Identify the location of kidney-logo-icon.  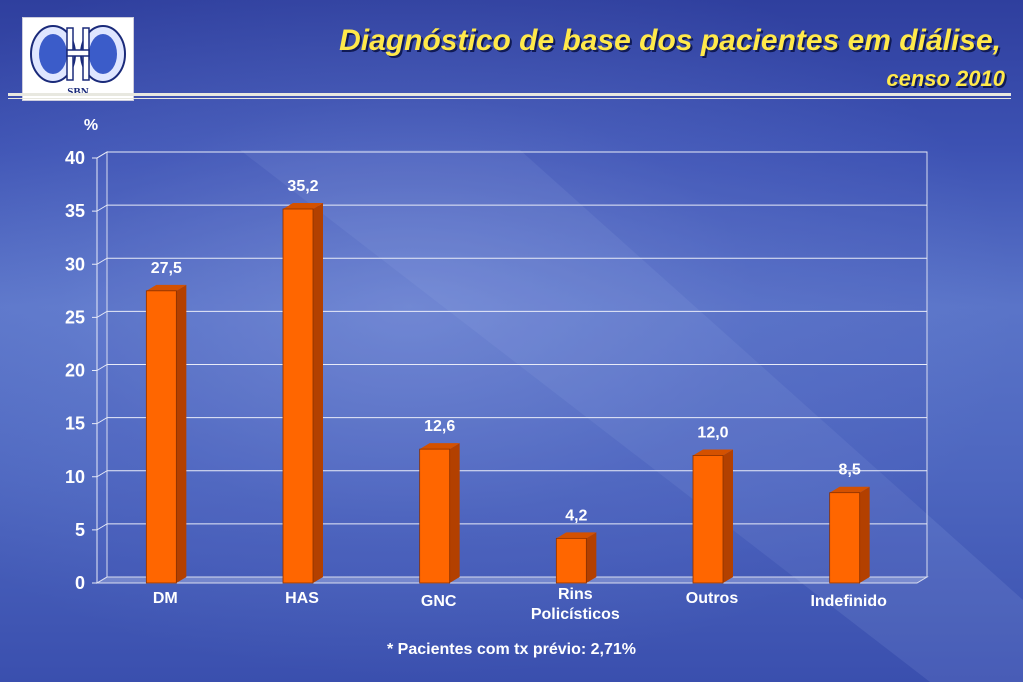
(78, 54).